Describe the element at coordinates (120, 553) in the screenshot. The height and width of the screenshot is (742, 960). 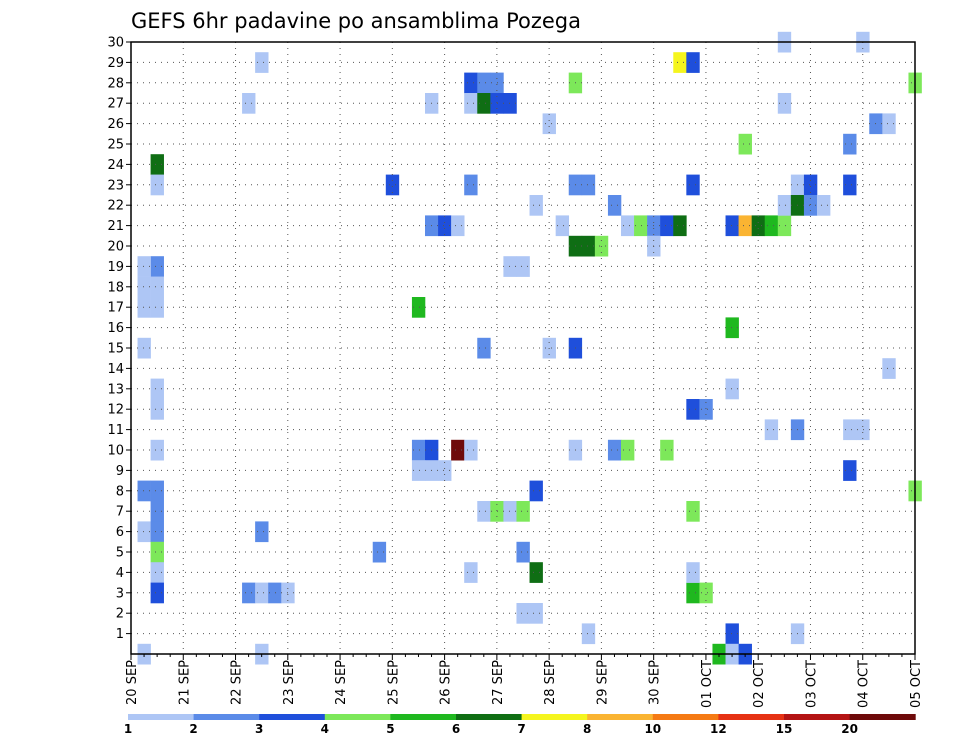
I see `y-tick-label: 5` at that location.